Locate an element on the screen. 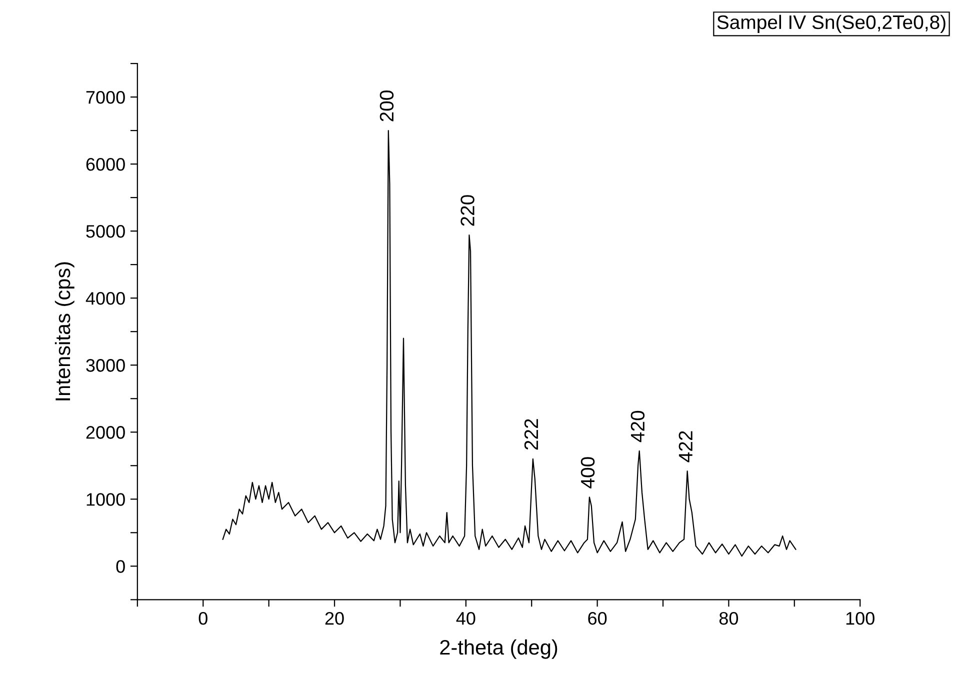 Image resolution: width=961 pixels, height=683 pixels. x-tick-label: 20 is located at coordinates (334, 618).